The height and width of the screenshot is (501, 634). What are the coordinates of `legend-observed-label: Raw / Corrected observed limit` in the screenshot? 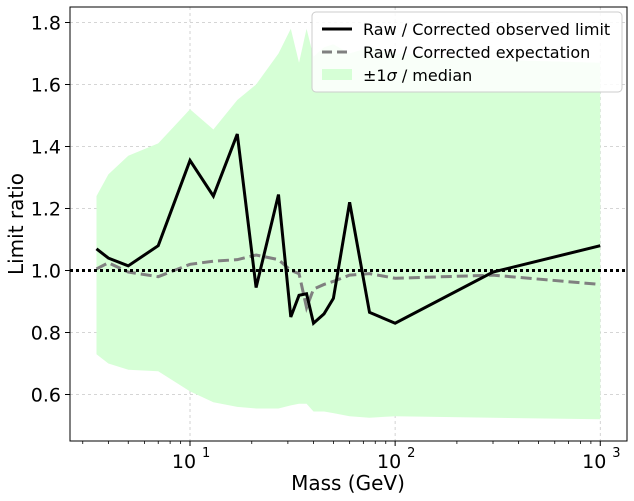 It's located at (486, 29).